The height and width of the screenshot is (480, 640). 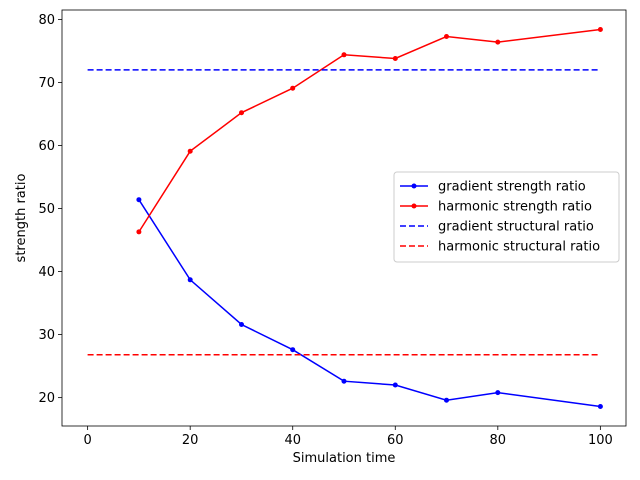 I want to click on y-tick-label-6: 80, so click(x=46, y=20).